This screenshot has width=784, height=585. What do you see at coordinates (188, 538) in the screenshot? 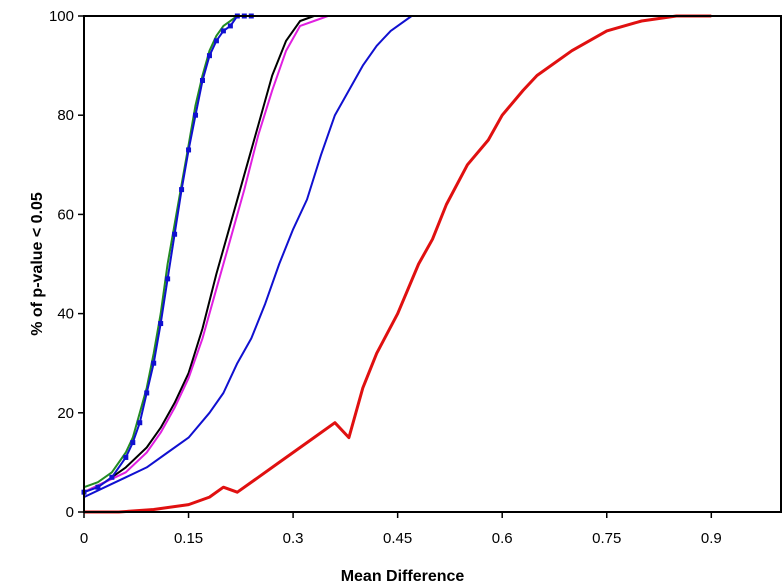
I see `x-tick-label: 0.15` at bounding box center [188, 538].